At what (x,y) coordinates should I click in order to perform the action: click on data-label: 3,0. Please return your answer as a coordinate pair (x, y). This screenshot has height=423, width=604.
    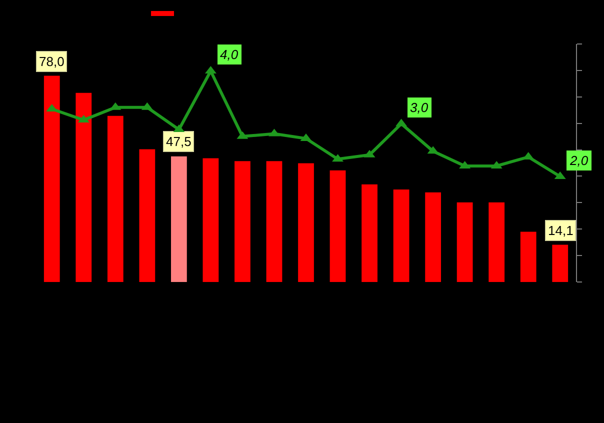
    Looking at the image, I should click on (419, 107).